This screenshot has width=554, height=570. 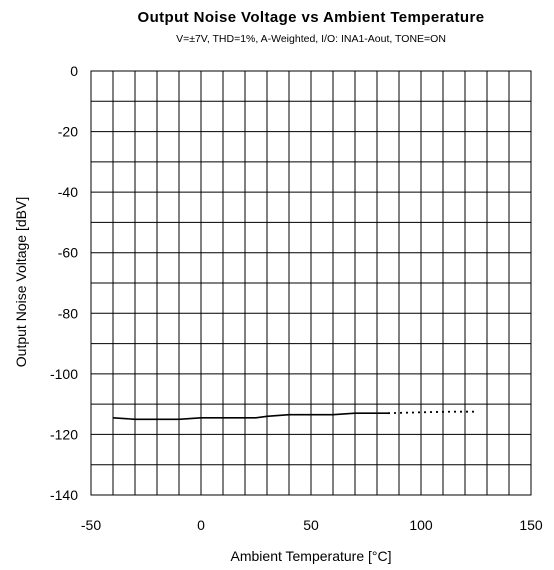 I want to click on series-line-dotted, so click(x=431, y=412).